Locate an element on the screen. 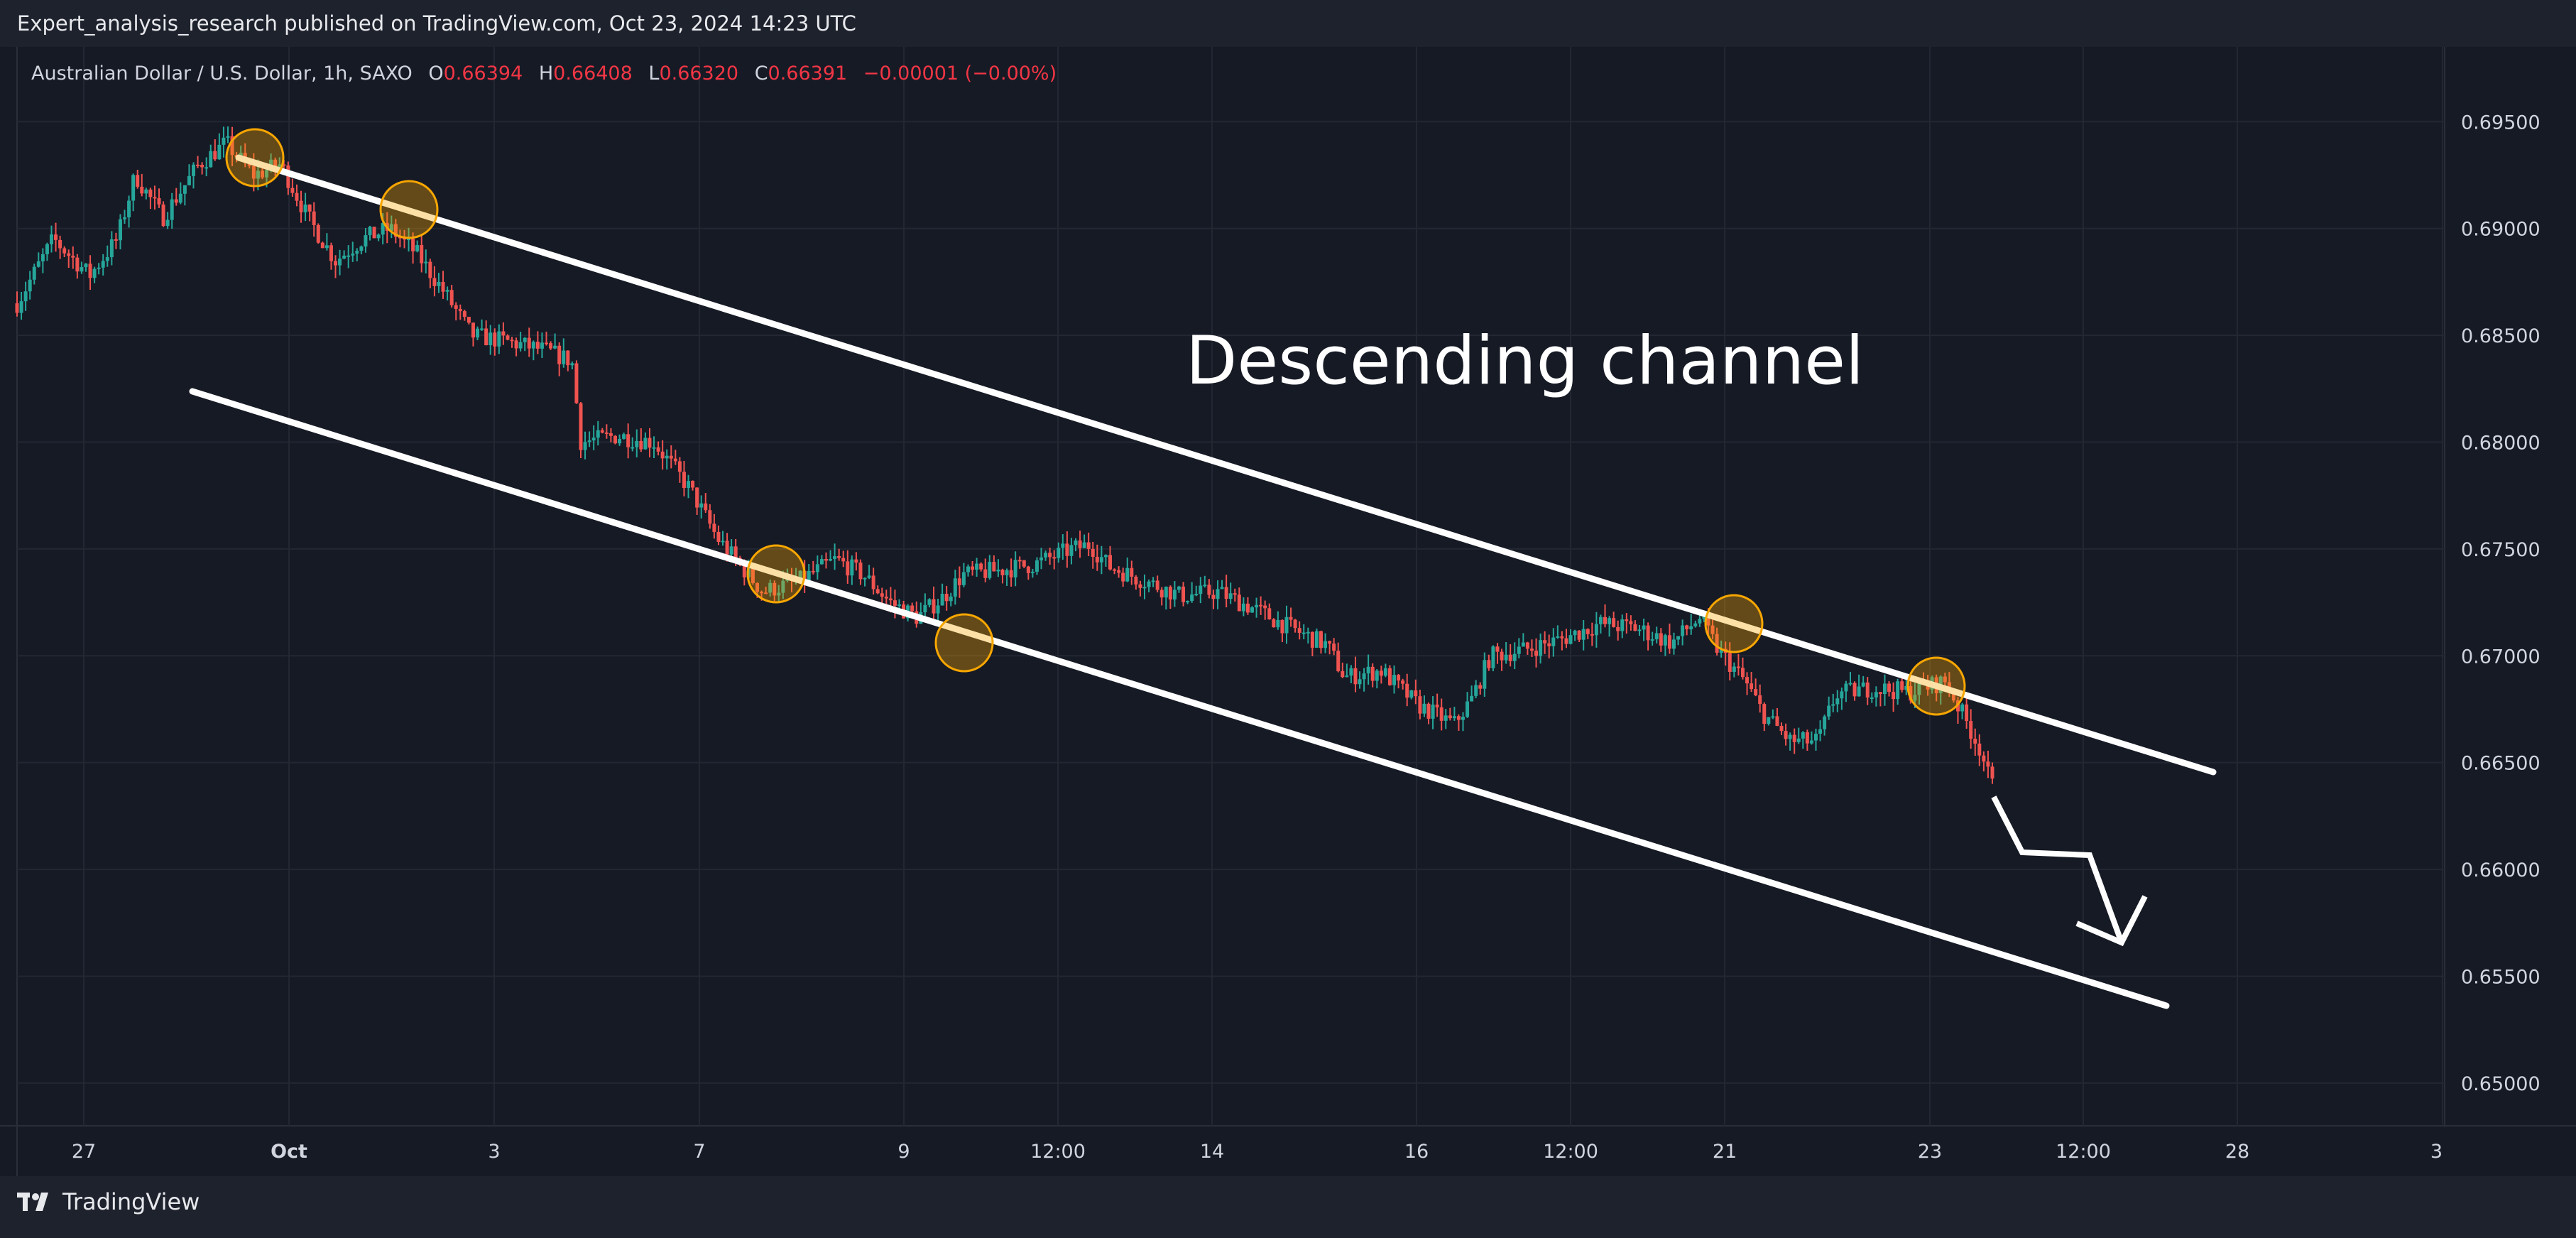 The width and height of the screenshot is (2576, 1238). time-tick-label: 7 is located at coordinates (699, 1152).